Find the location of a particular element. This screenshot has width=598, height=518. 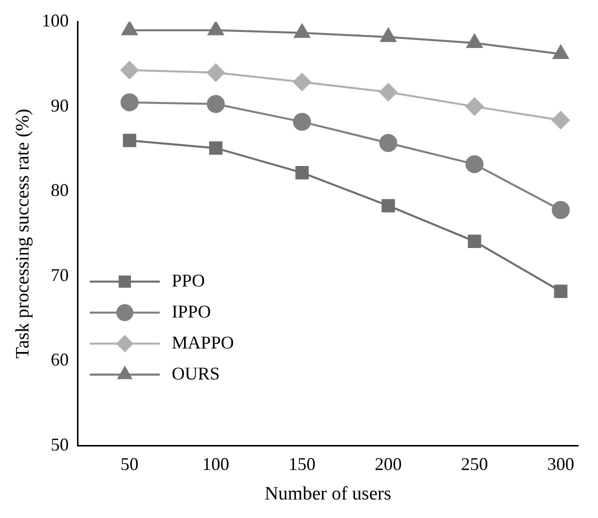

y-tick-label: 100 is located at coordinates (55, 20).